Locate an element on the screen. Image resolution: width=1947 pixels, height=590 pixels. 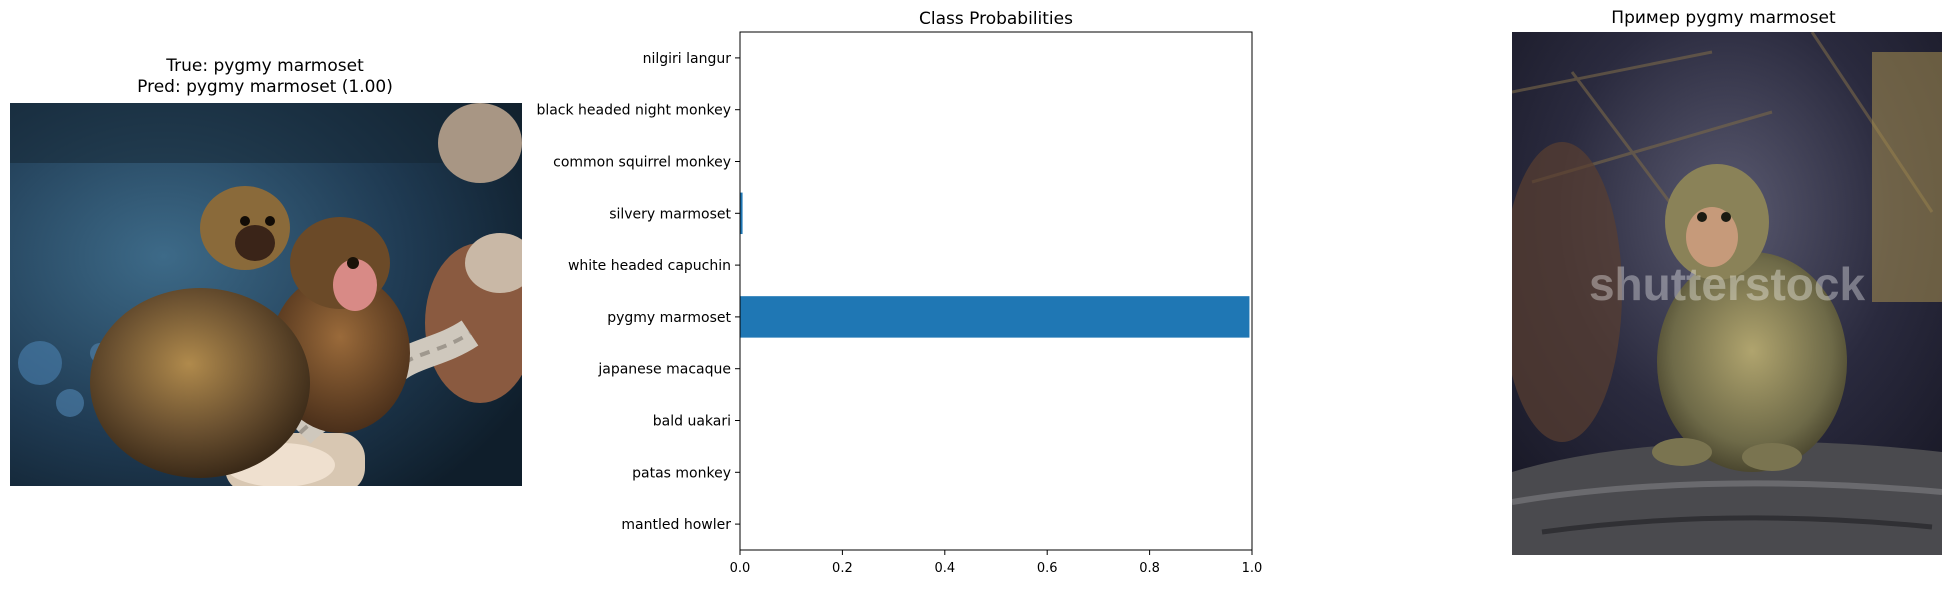
y-tick-label: common squirrel monkey is located at coordinates (642, 163).